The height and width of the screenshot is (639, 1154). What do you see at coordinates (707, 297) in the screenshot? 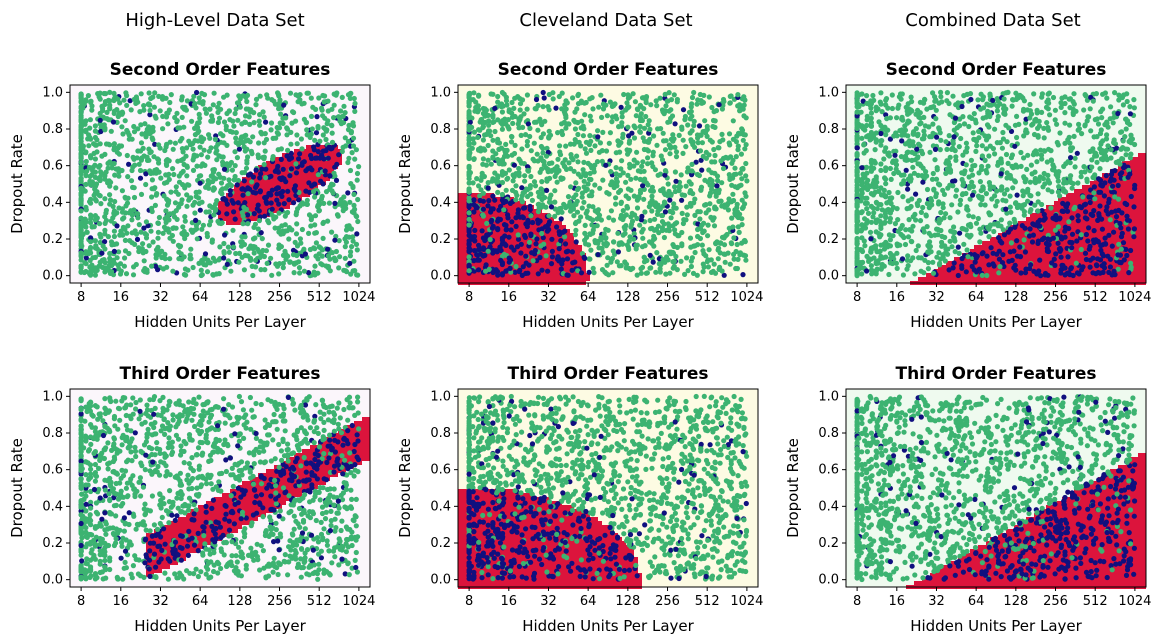
I see `x-tick-label: 512` at bounding box center [707, 297].